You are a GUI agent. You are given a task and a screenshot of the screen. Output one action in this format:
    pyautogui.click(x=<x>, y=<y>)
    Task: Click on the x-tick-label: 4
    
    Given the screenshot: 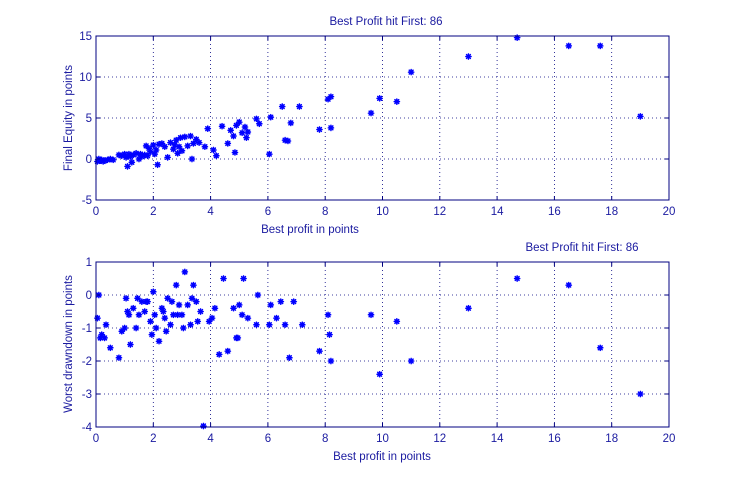 What is the action you would take?
    pyautogui.click(x=210, y=439)
    